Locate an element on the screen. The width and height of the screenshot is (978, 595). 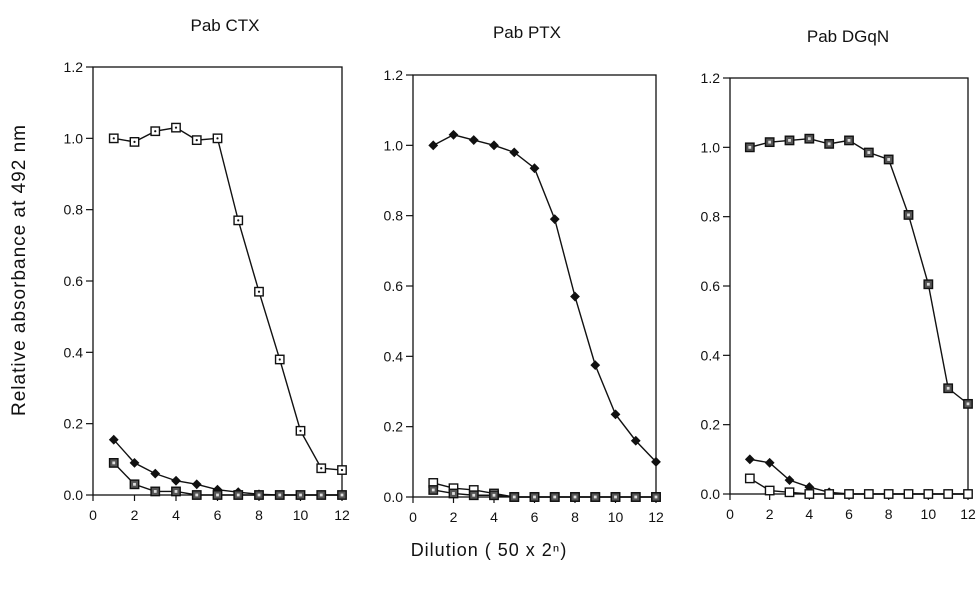
chart-title: Pab DGqN is located at coordinates (848, 36).